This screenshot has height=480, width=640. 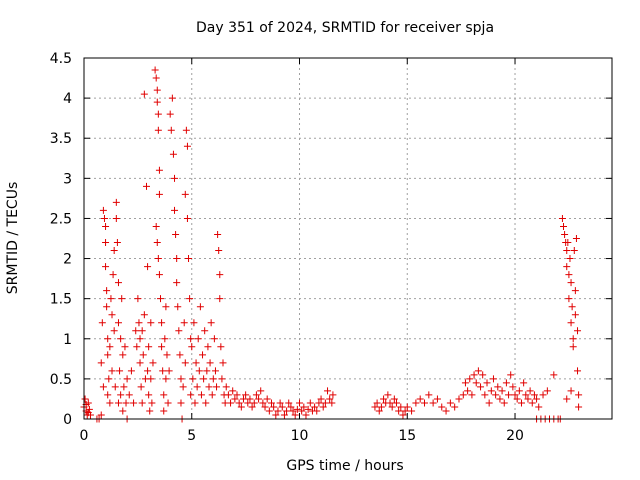 I want to click on y-tick-label: 0.5, so click(x=61, y=380).